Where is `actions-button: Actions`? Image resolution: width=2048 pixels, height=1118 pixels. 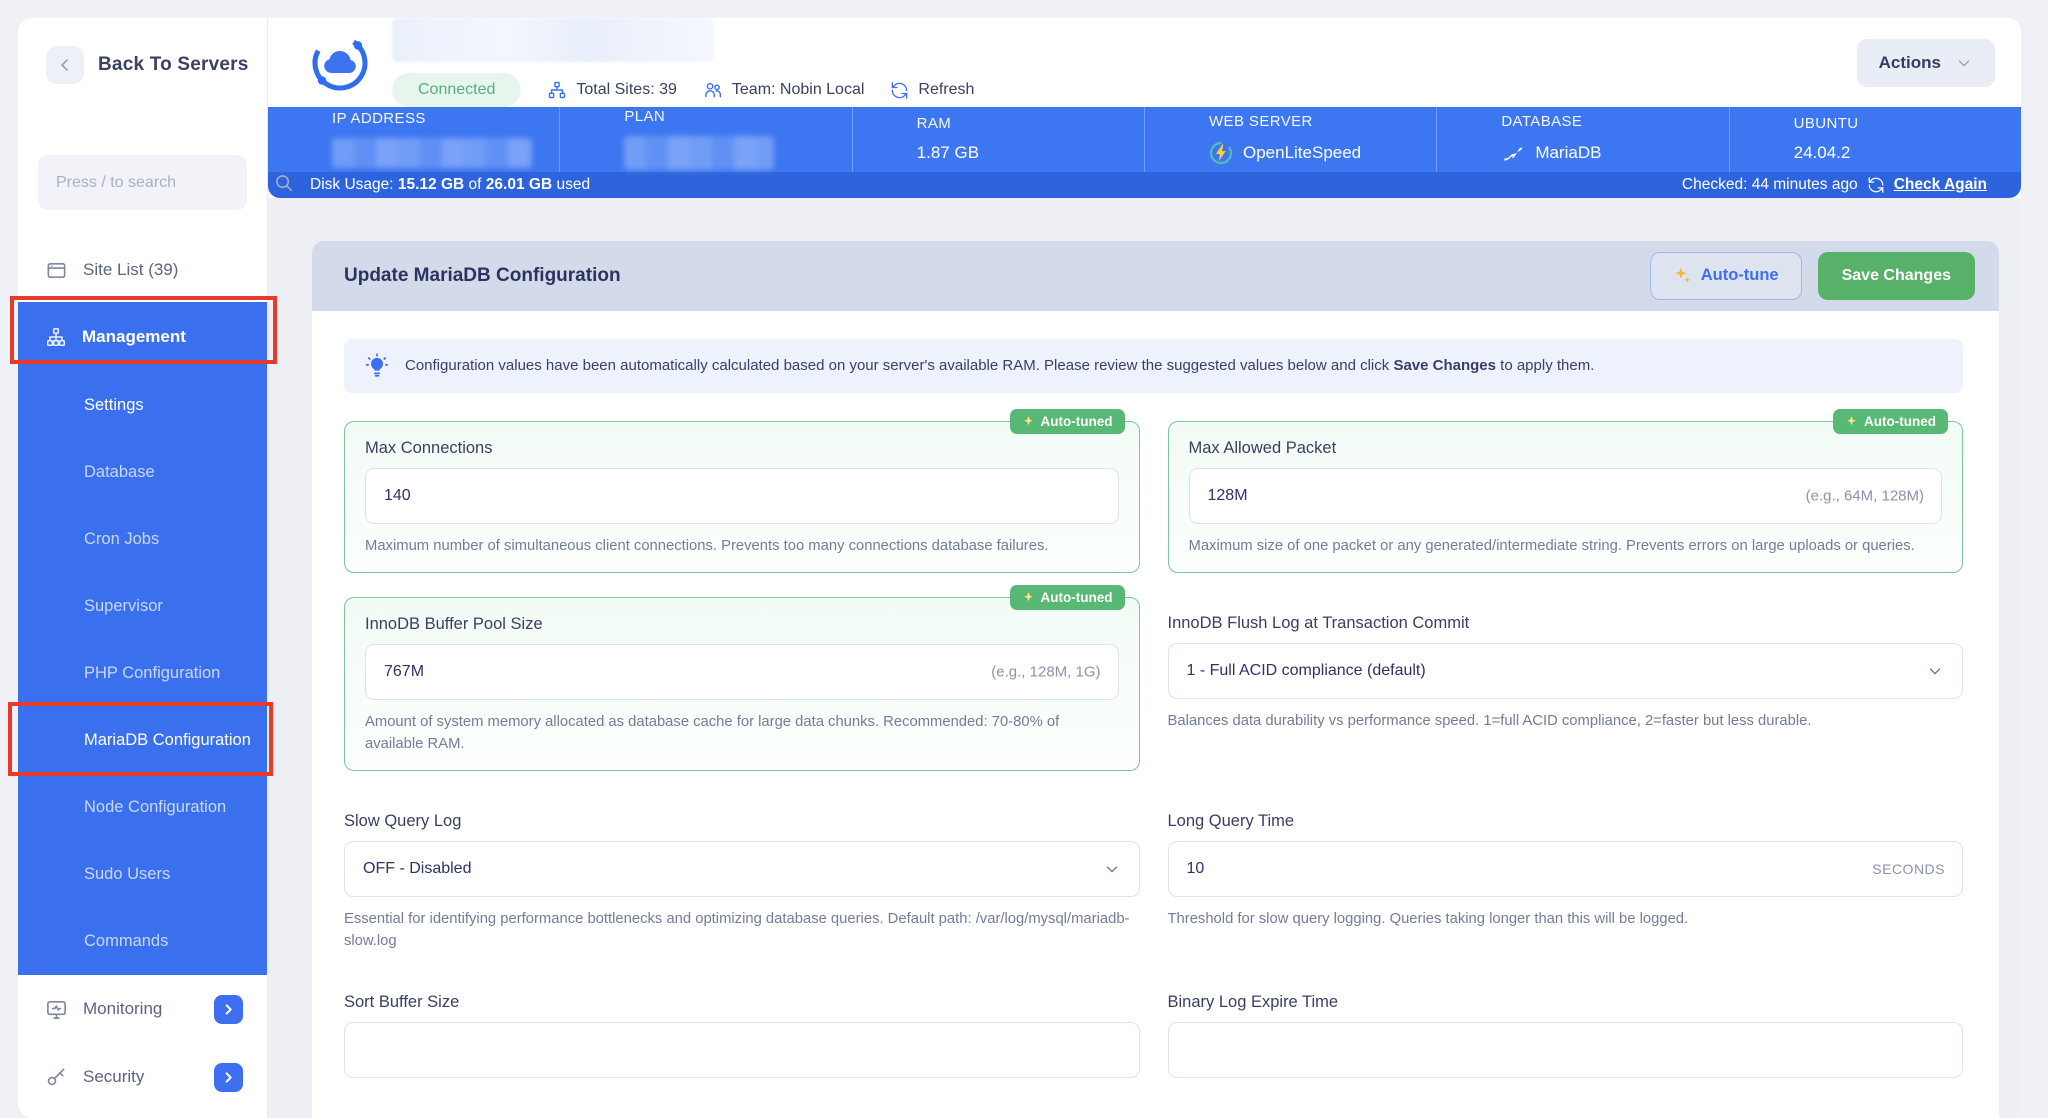
actions-button: Actions is located at coordinates (1925, 62).